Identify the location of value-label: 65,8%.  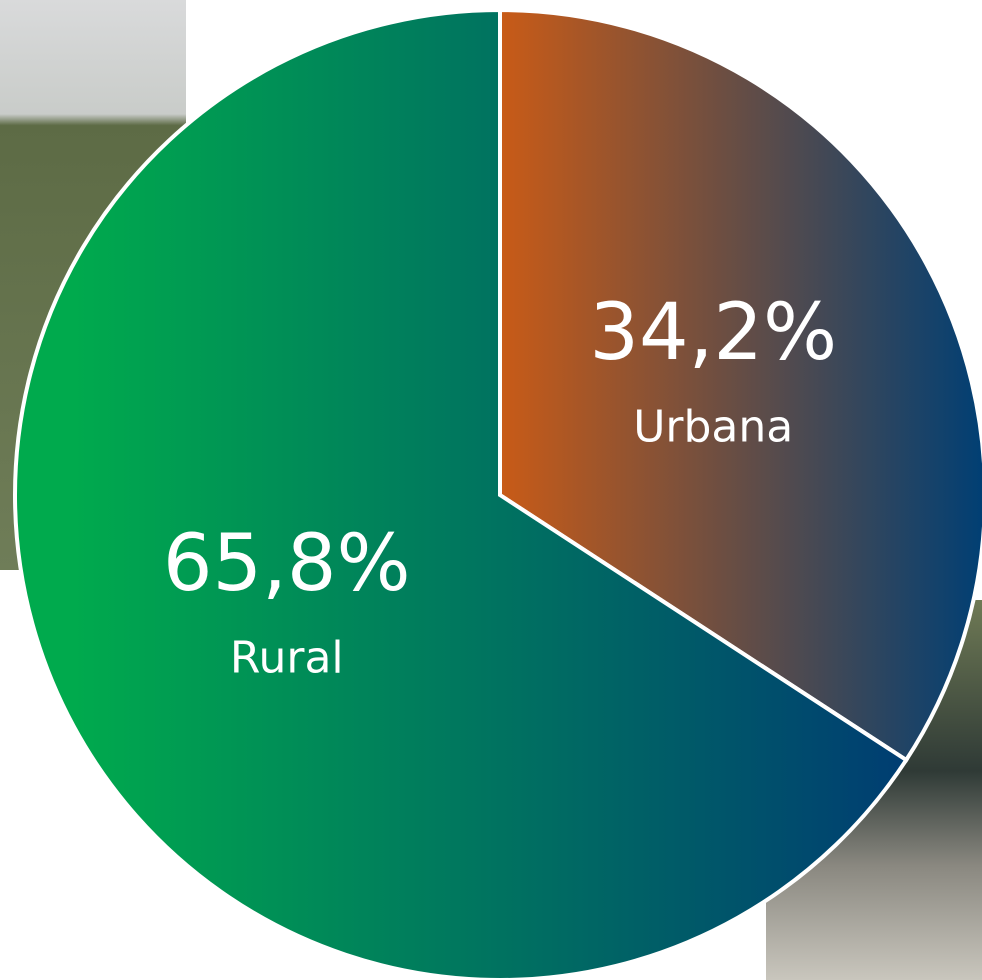
(287, 564).